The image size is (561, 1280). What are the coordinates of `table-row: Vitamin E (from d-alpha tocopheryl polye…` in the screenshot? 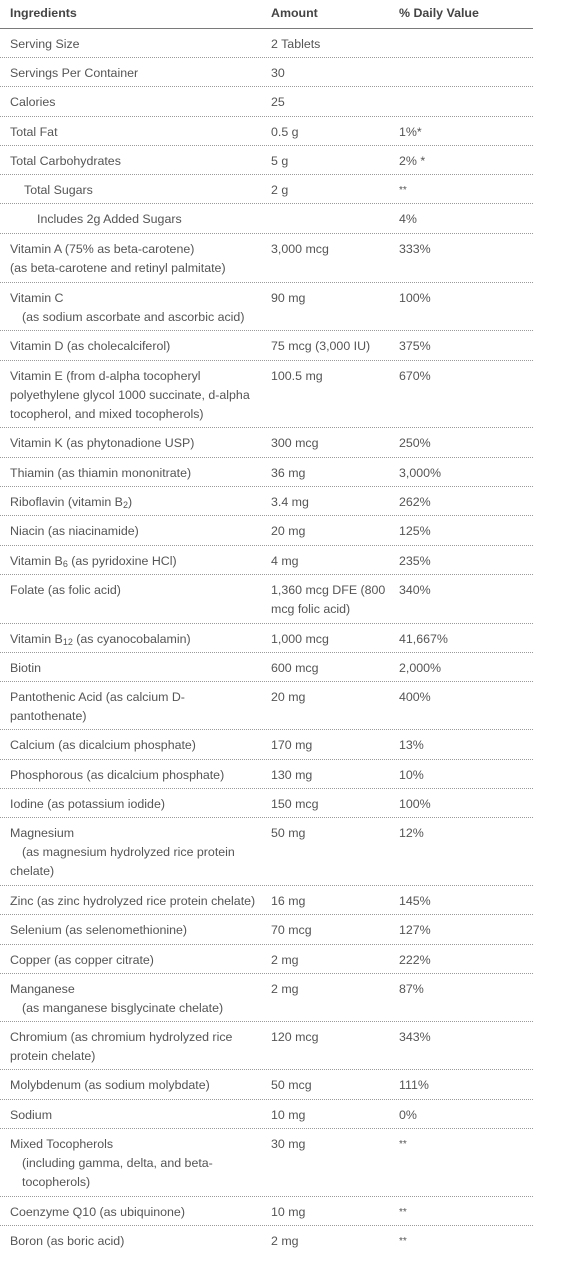 It's located at (266, 394).